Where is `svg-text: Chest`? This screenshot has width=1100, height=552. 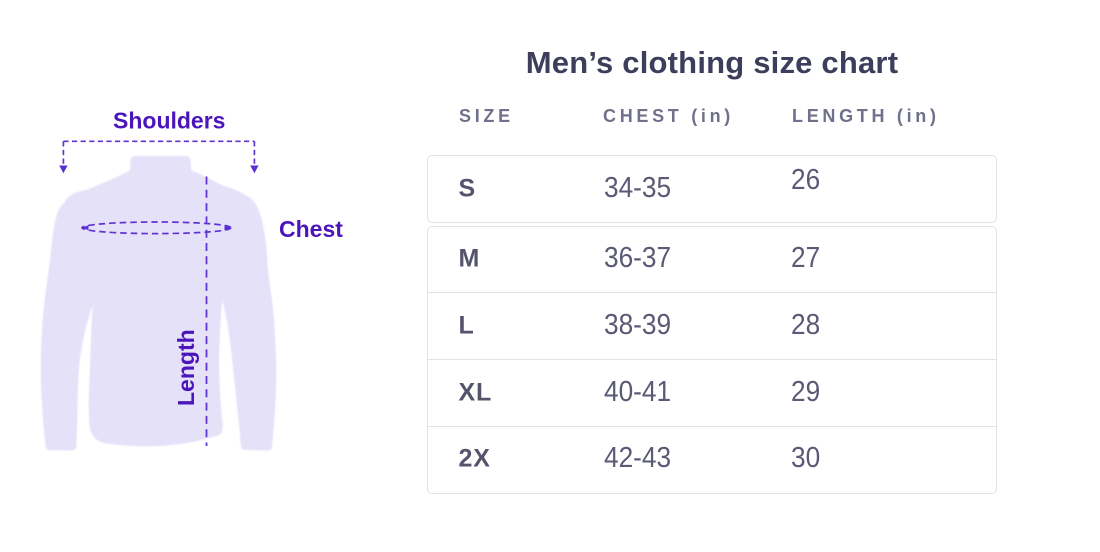
svg-text: Chest is located at coordinates (311, 229).